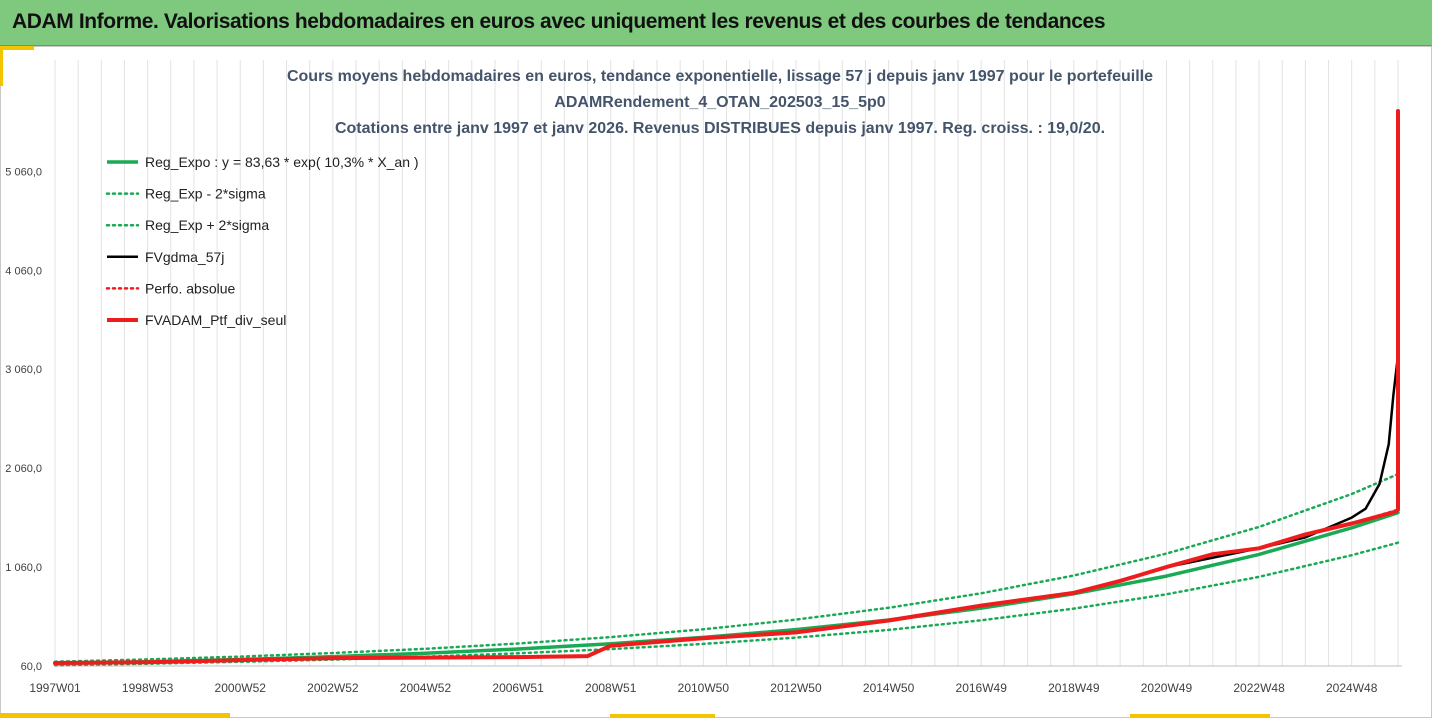 The image size is (1432, 718). Describe the element at coordinates (23, 568) in the screenshot. I see `y-tick-label-1: 1 060,0` at that location.